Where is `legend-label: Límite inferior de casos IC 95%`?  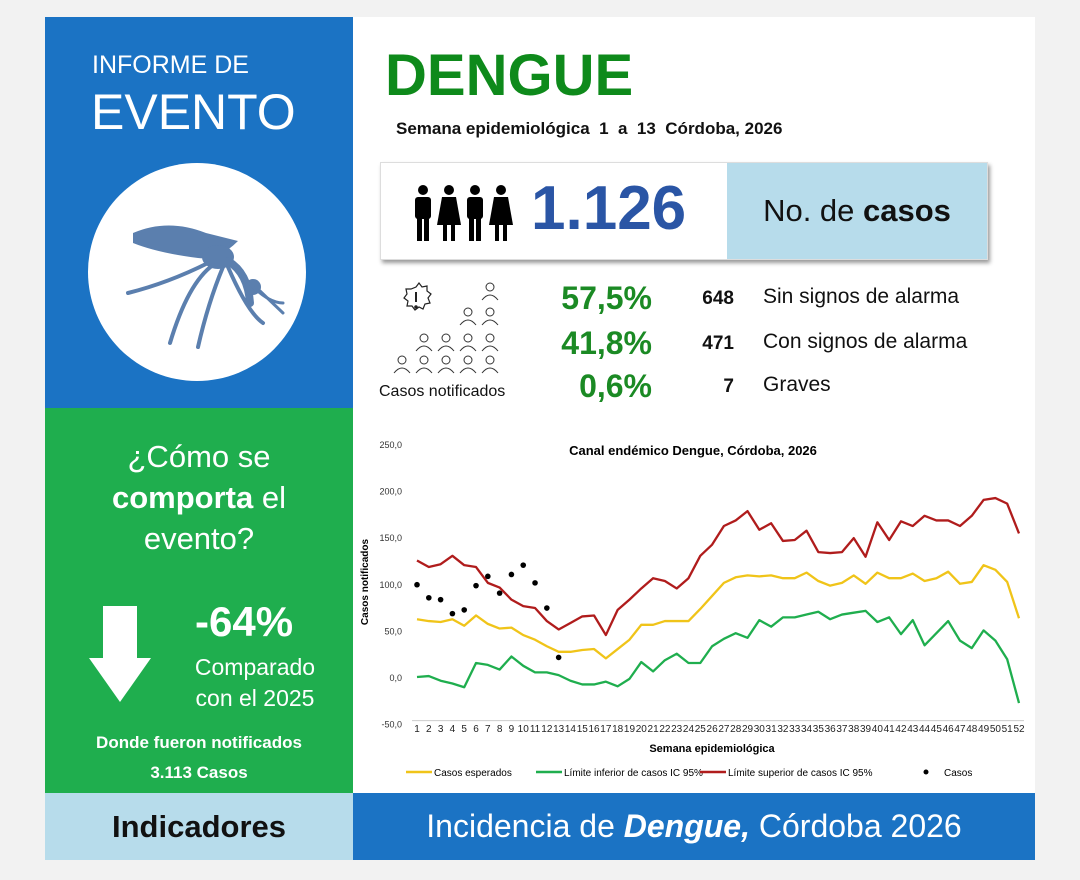
legend-label: Límite inferior de casos IC 95% is located at coordinates (633, 773).